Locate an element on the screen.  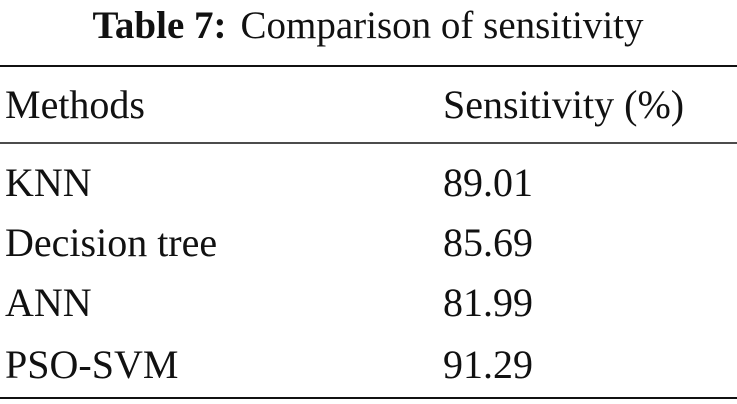
table-caption: Table 7: Comparison of sensitivity is located at coordinates (368, 25).